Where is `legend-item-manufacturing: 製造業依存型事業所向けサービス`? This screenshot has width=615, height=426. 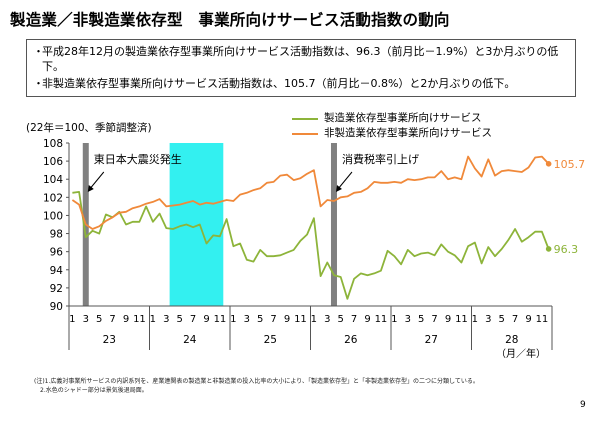 legend-item-manufacturing: 製造業依存型事業所向けサービス is located at coordinates (392, 118).